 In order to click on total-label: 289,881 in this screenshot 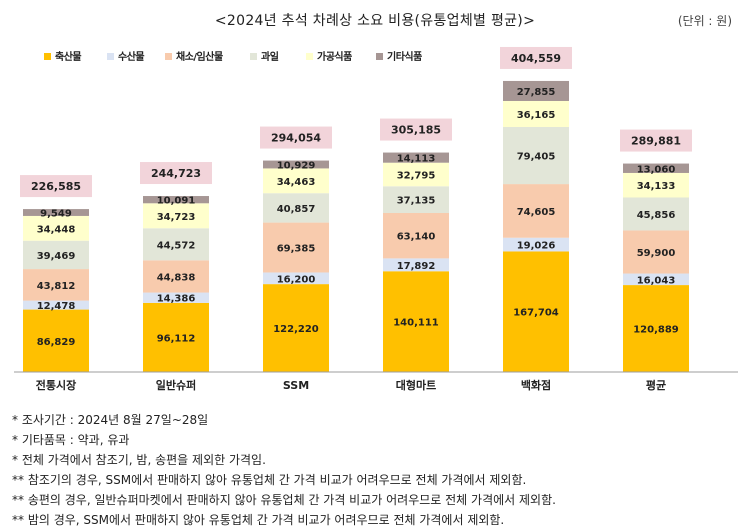, I will do `click(656, 141)`.